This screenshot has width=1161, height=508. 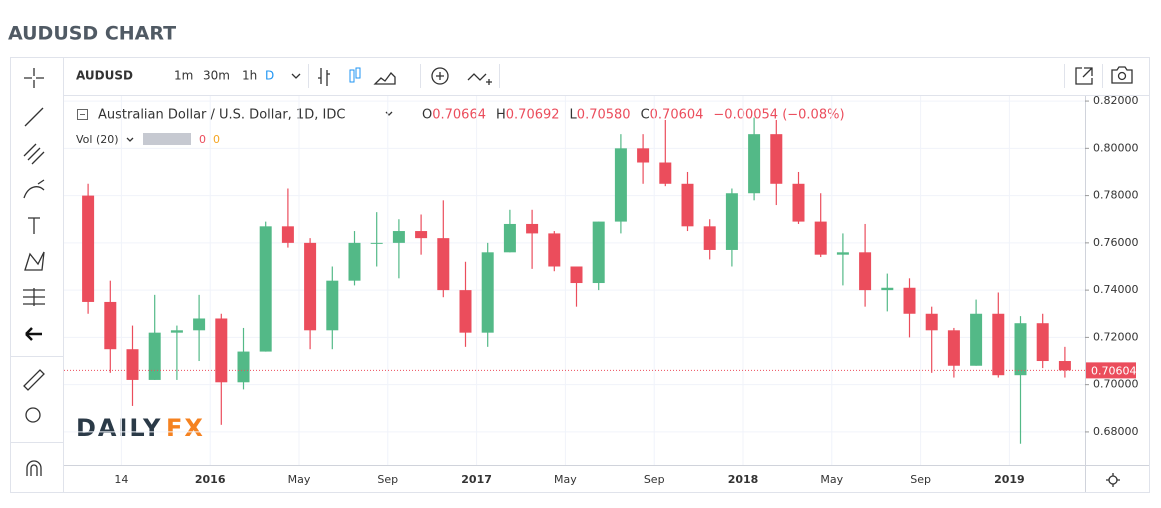 What do you see at coordinates (427, 115) in the screenshot?
I see `quote-label: O` at bounding box center [427, 115].